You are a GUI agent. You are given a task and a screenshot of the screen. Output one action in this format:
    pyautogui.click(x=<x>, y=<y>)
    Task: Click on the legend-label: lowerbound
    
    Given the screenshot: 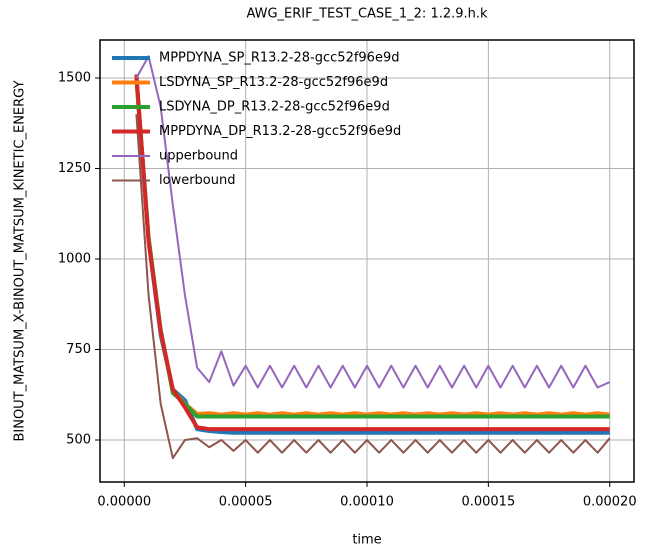 What is the action you would take?
    pyautogui.click(x=197, y=180)
    